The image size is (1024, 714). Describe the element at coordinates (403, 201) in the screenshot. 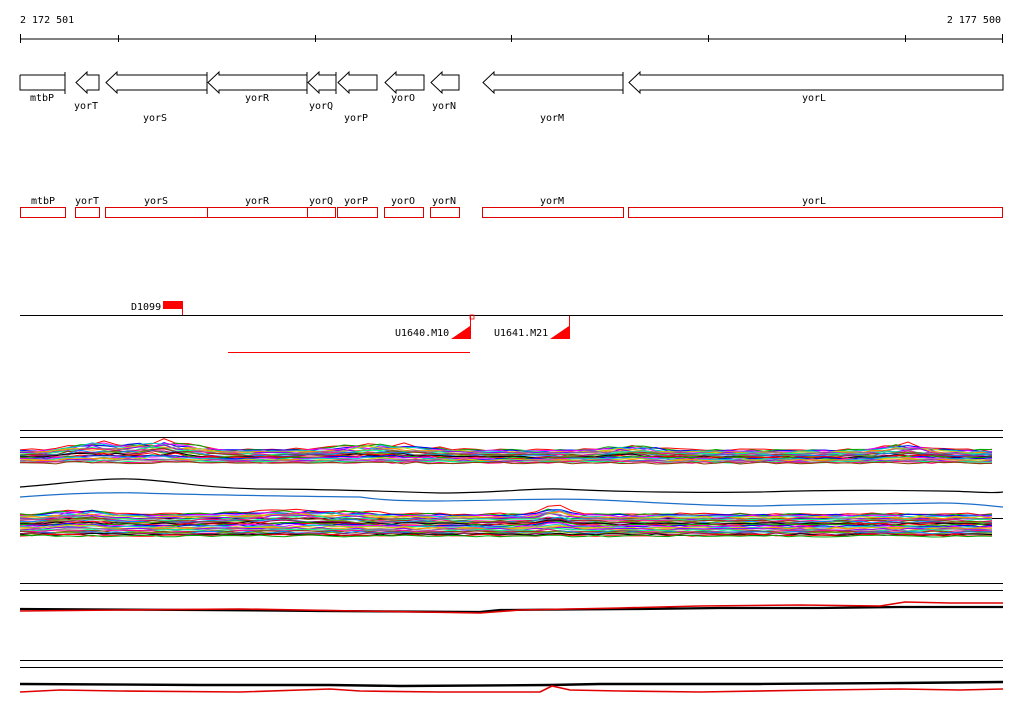

I see `region-label: yorO` at that location.